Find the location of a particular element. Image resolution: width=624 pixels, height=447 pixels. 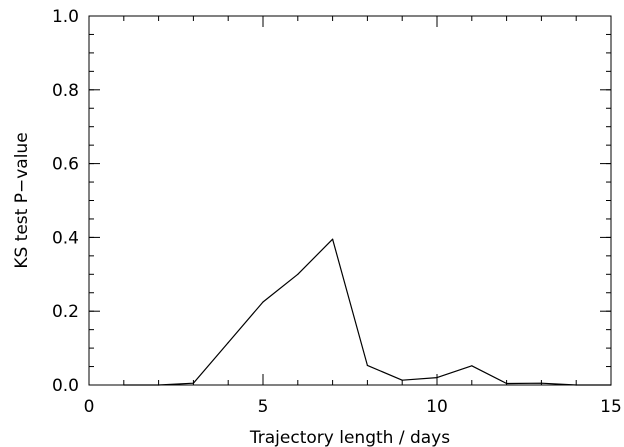

y-axis-label: KS test P−value is located at coordinates (22, 200).